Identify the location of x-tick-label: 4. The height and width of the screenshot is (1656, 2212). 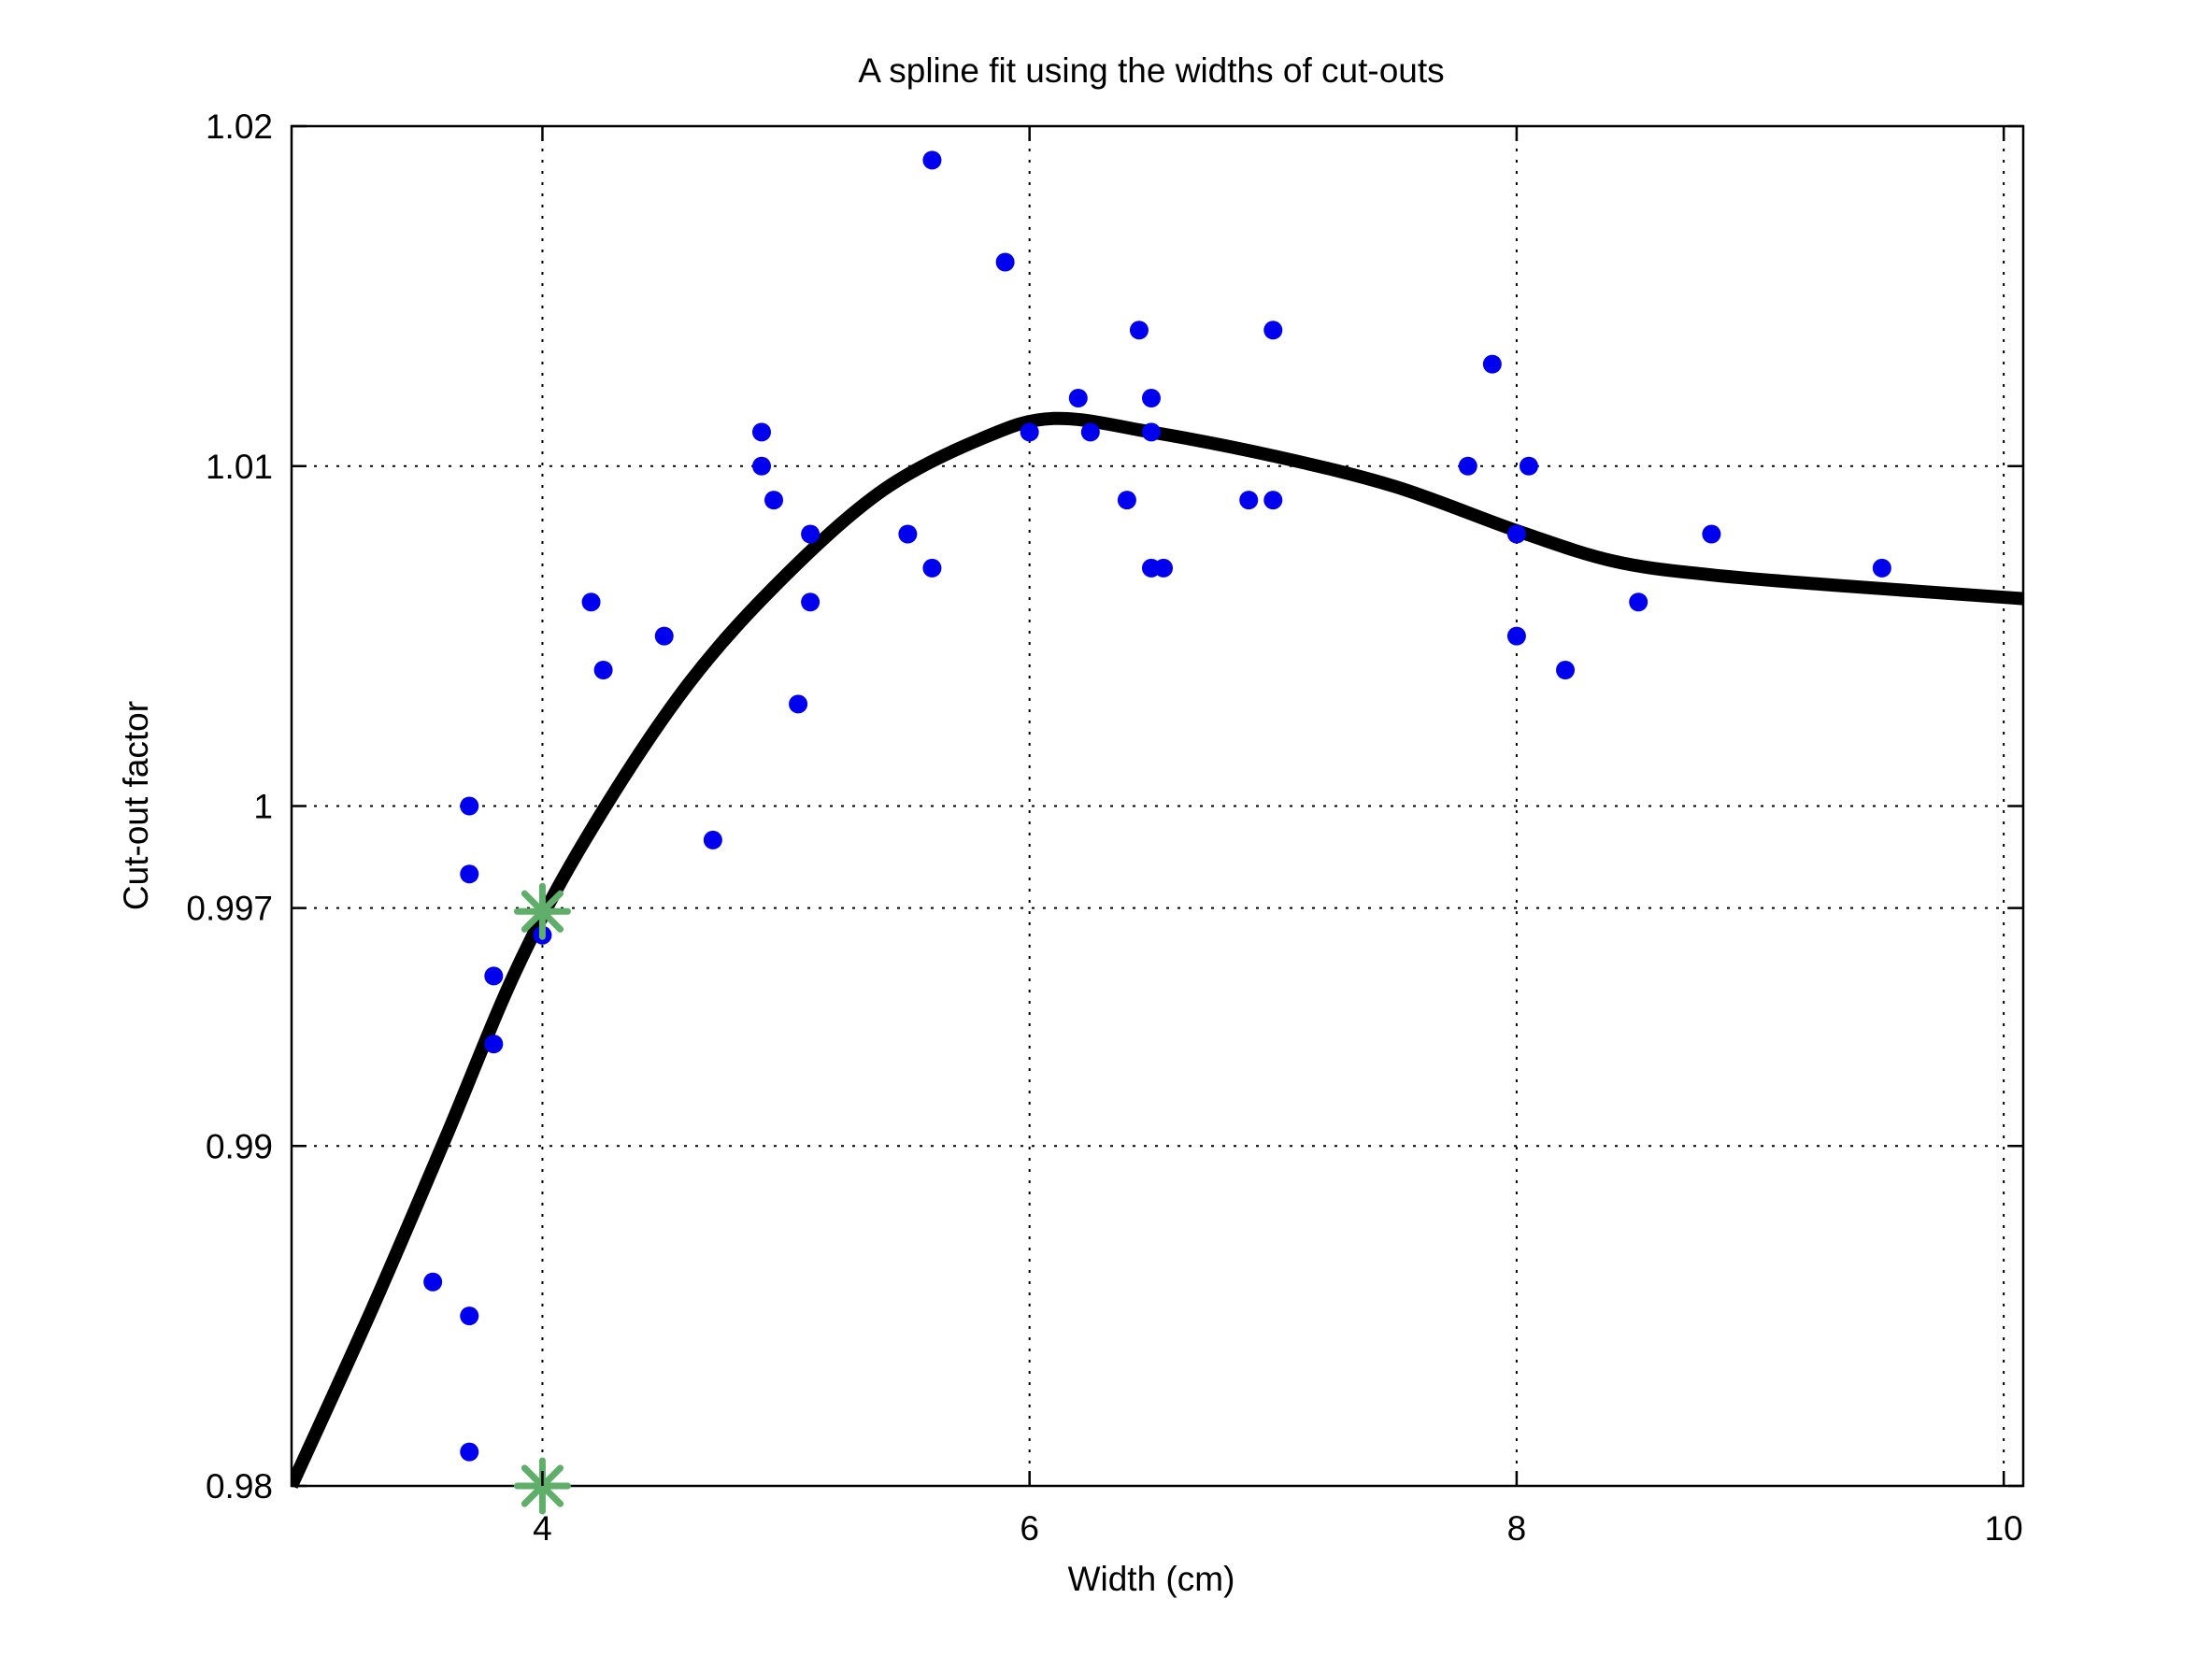
(542, 1528).